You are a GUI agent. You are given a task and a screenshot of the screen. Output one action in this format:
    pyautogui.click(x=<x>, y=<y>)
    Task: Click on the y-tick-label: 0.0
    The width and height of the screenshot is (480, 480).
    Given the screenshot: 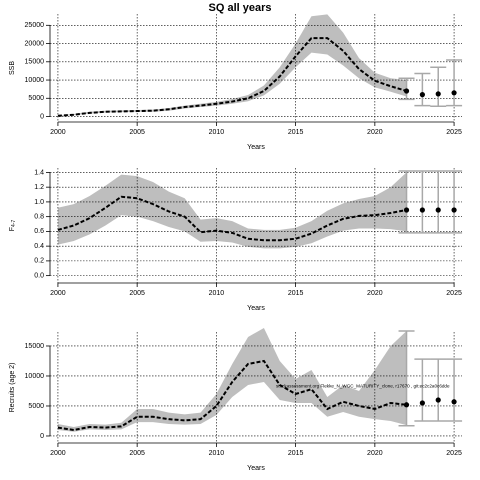 What is the action you would take?
    pyautogui.click(x=39, y=275)
    